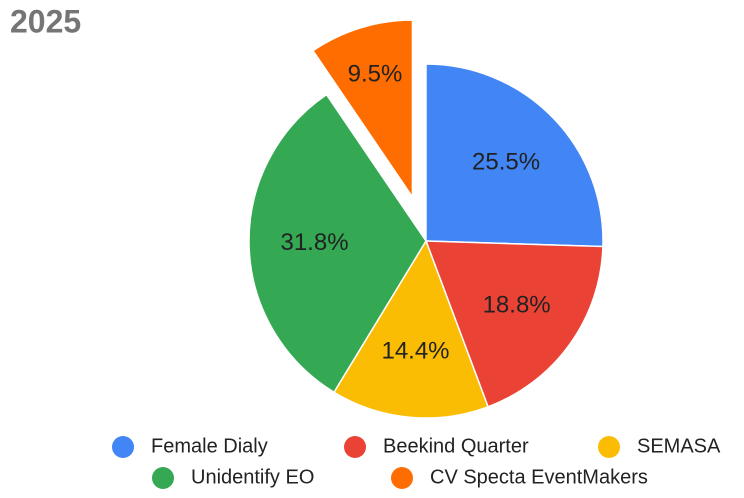 This screenshot has height=498, width=744. Describe the element at coordinates (314, 242) in the screenshot. I see `slice-label: 31.8%` at that location.